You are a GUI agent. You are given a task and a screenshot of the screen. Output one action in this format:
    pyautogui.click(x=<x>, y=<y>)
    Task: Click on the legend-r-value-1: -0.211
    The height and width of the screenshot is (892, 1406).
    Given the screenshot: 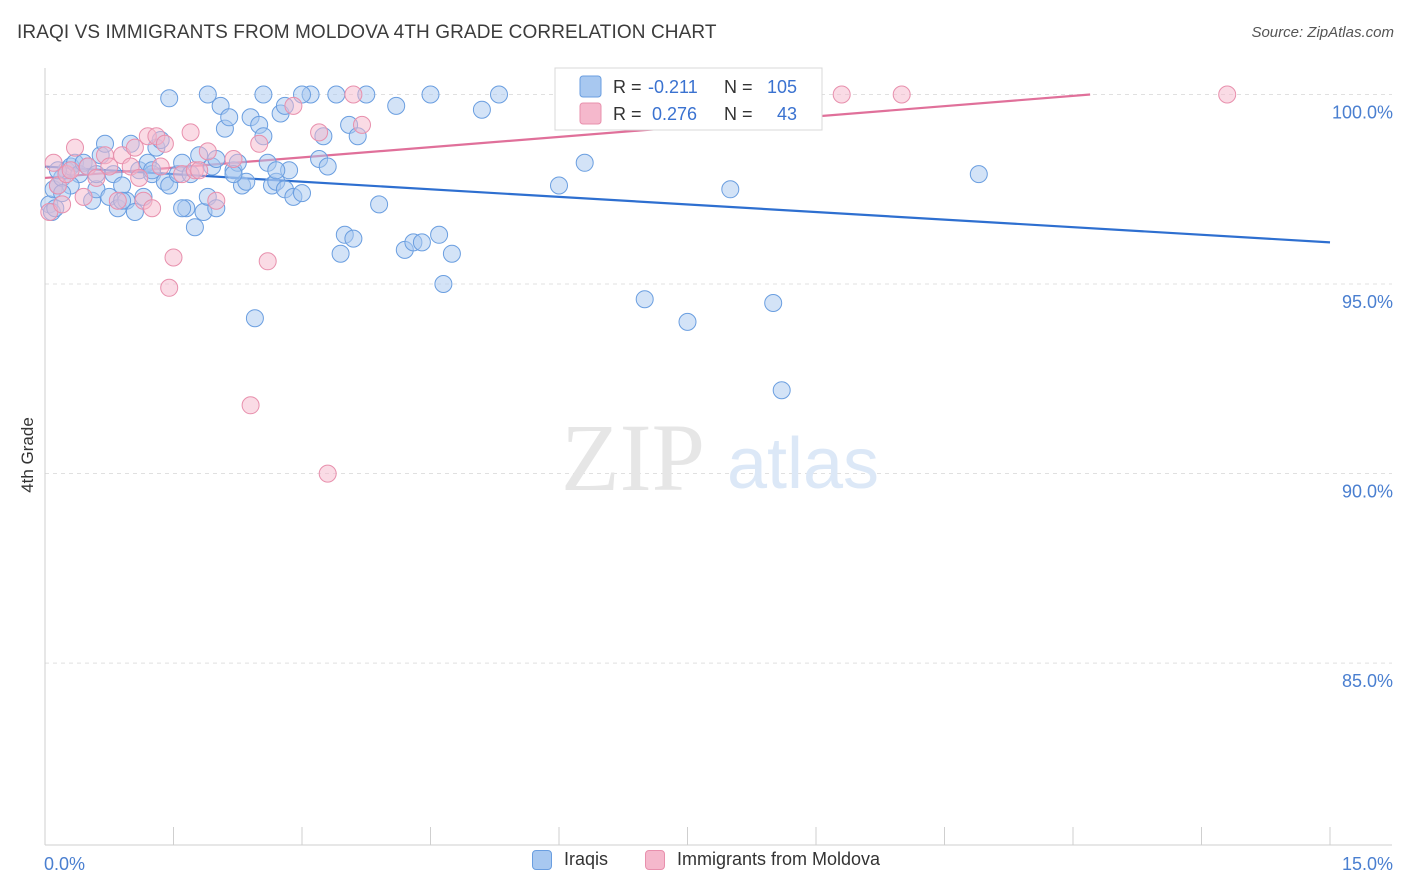 What is the action you would take?
    pyautogui.click(x=673, y=87)
    